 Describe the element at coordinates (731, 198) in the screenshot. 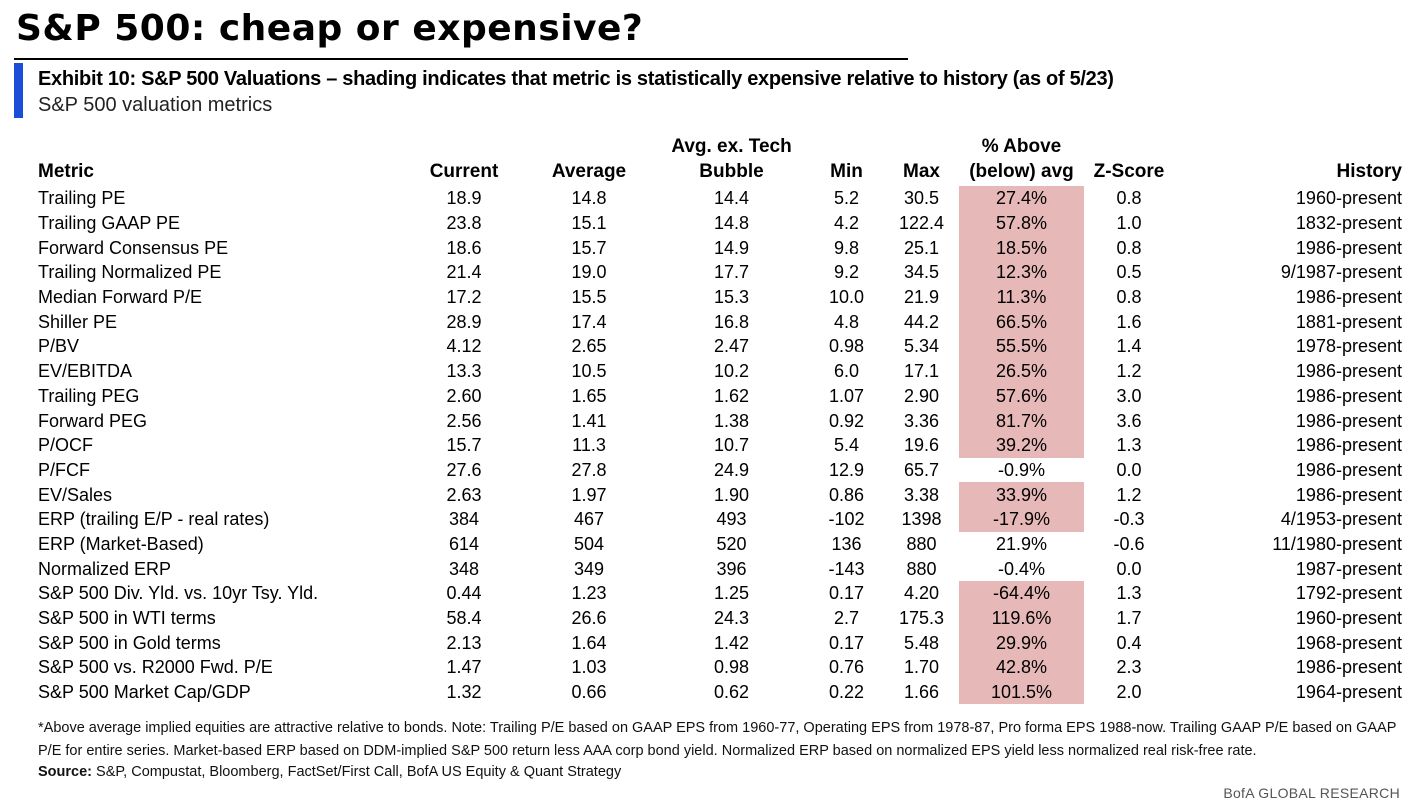

I see `cell-avg-ex-tech: 14.4` at that location.